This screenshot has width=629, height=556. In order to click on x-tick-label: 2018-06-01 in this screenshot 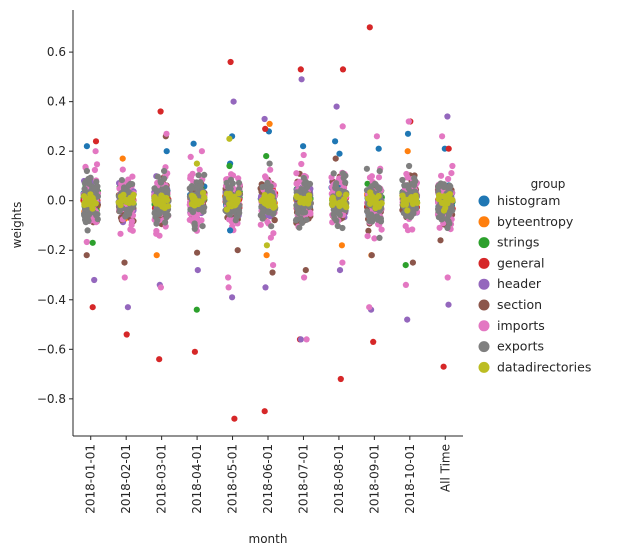, I will do `click(268, 479)`.